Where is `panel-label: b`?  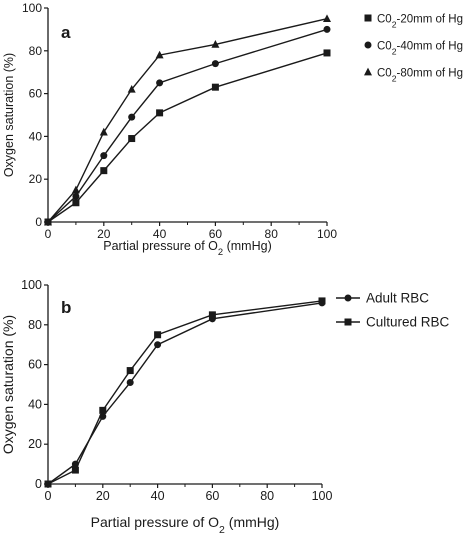 panel-label: b is located at coordinates (66, 307).